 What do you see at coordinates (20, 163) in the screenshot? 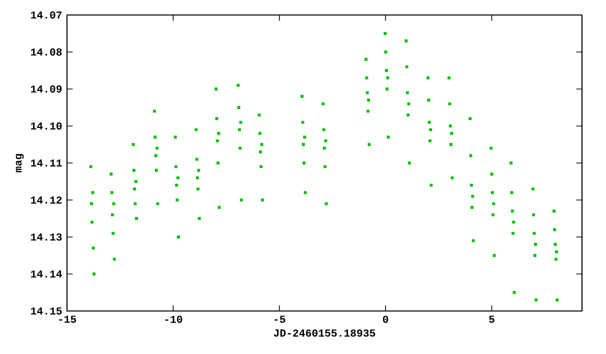
I see `y-axis-title: mag` at bounding box center [20, 163].